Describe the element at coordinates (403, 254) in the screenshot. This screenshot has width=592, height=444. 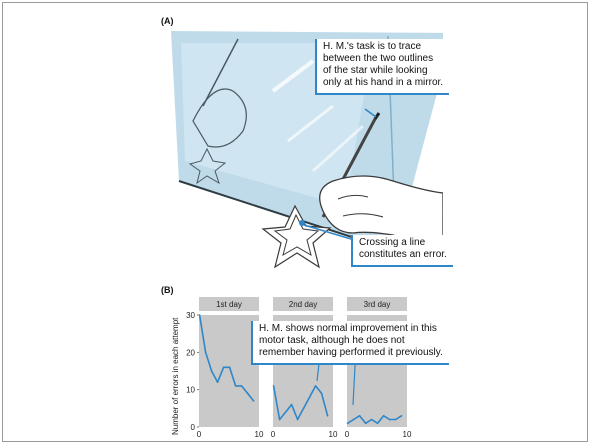
I see `error-callout-line: constitutes an error.` at that location.